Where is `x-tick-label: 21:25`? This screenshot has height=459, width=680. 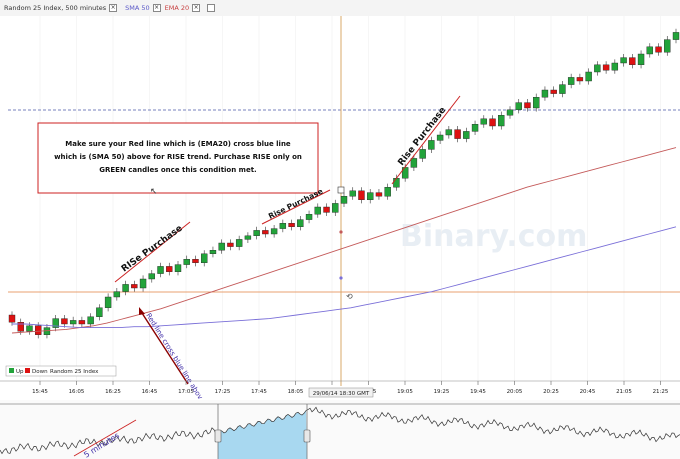 x-tick-label: 21:25 is located at coordinates (661, 392).